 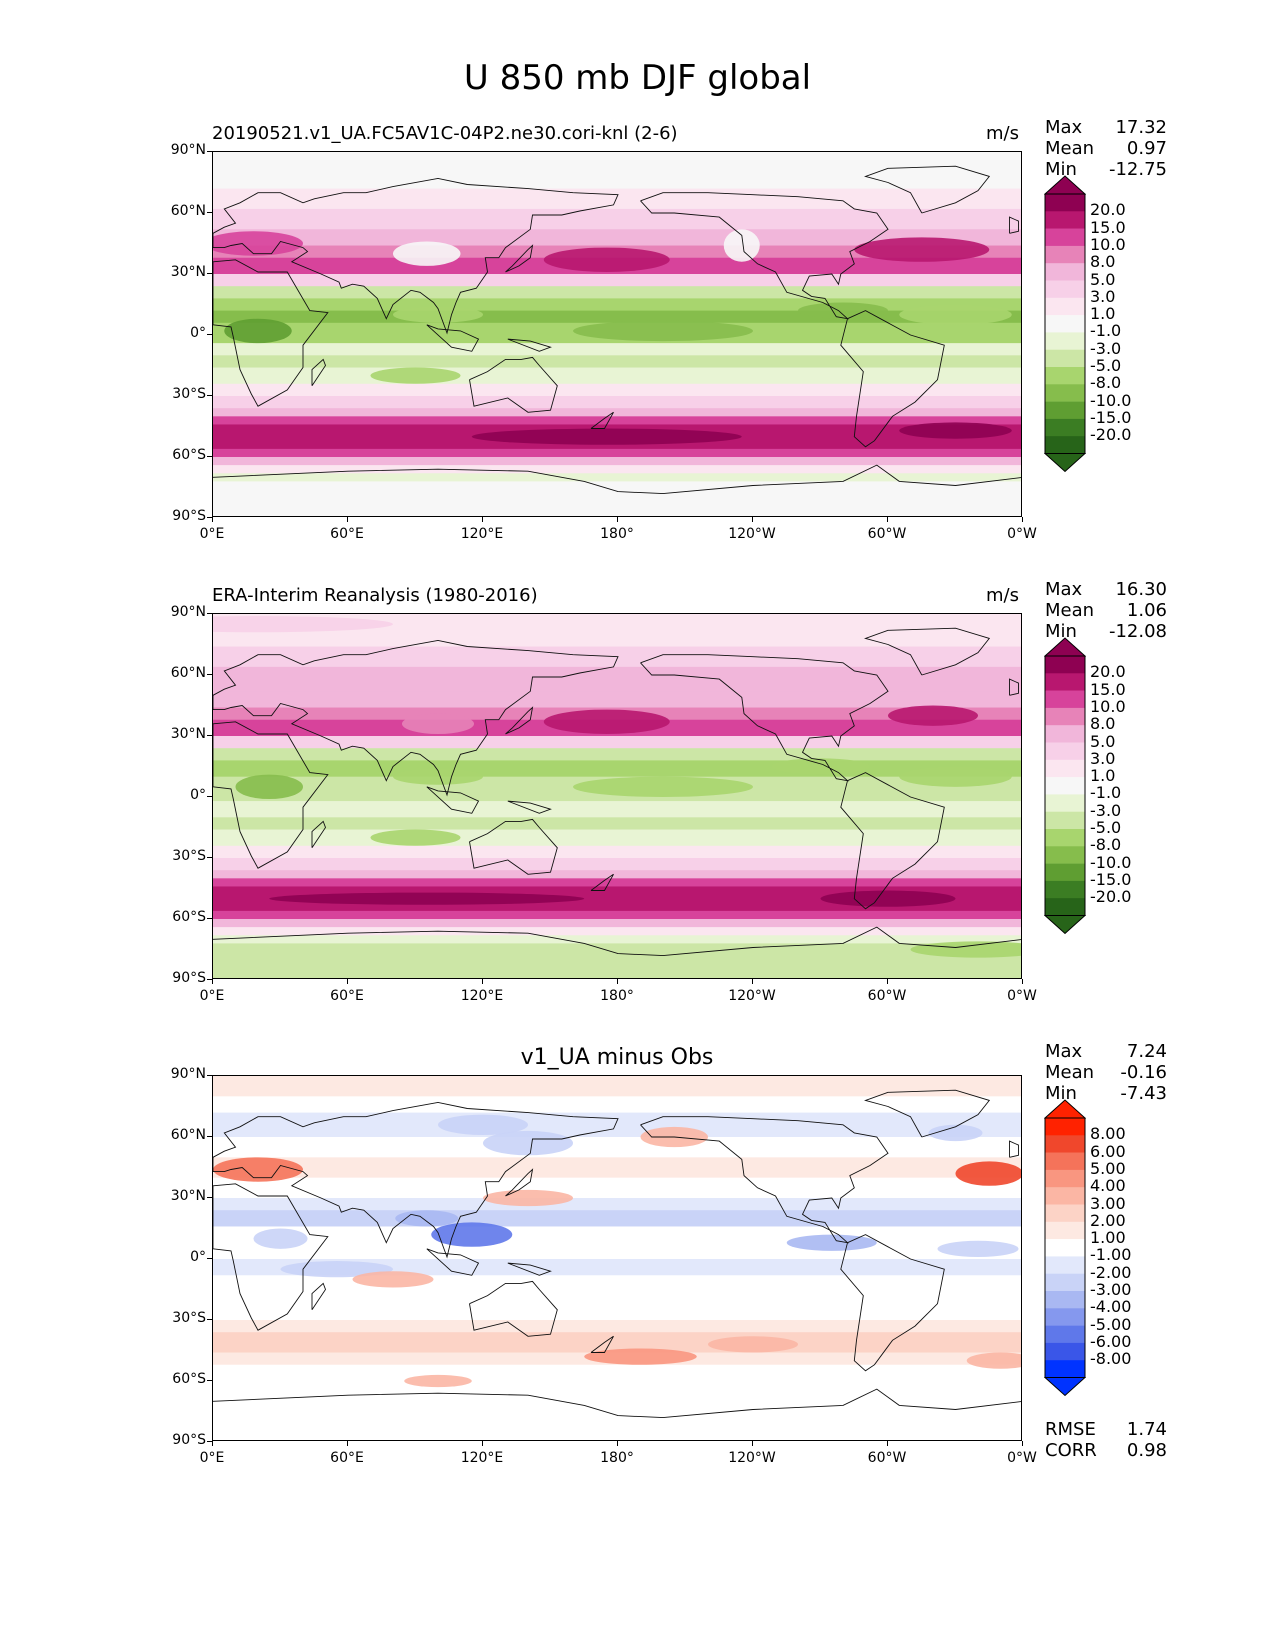 I want to click on stat-row-max: Max 7.24, so click(x=1106, y=1051).